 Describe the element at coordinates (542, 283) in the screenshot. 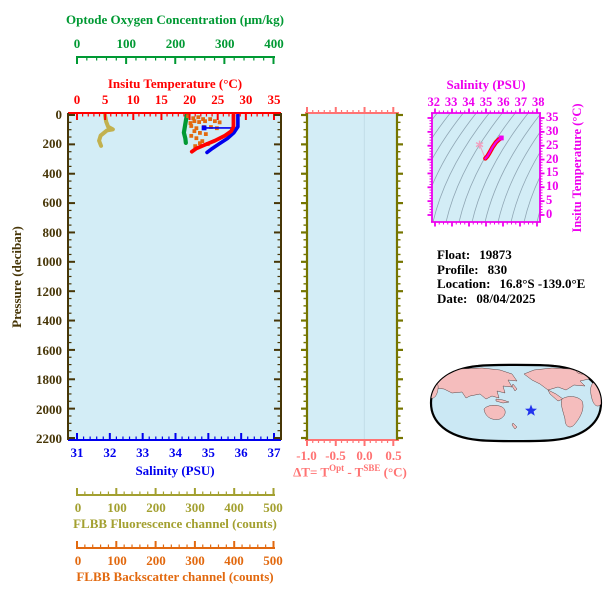

I see `location-value: 16.8°S -139.0°E` at that location.